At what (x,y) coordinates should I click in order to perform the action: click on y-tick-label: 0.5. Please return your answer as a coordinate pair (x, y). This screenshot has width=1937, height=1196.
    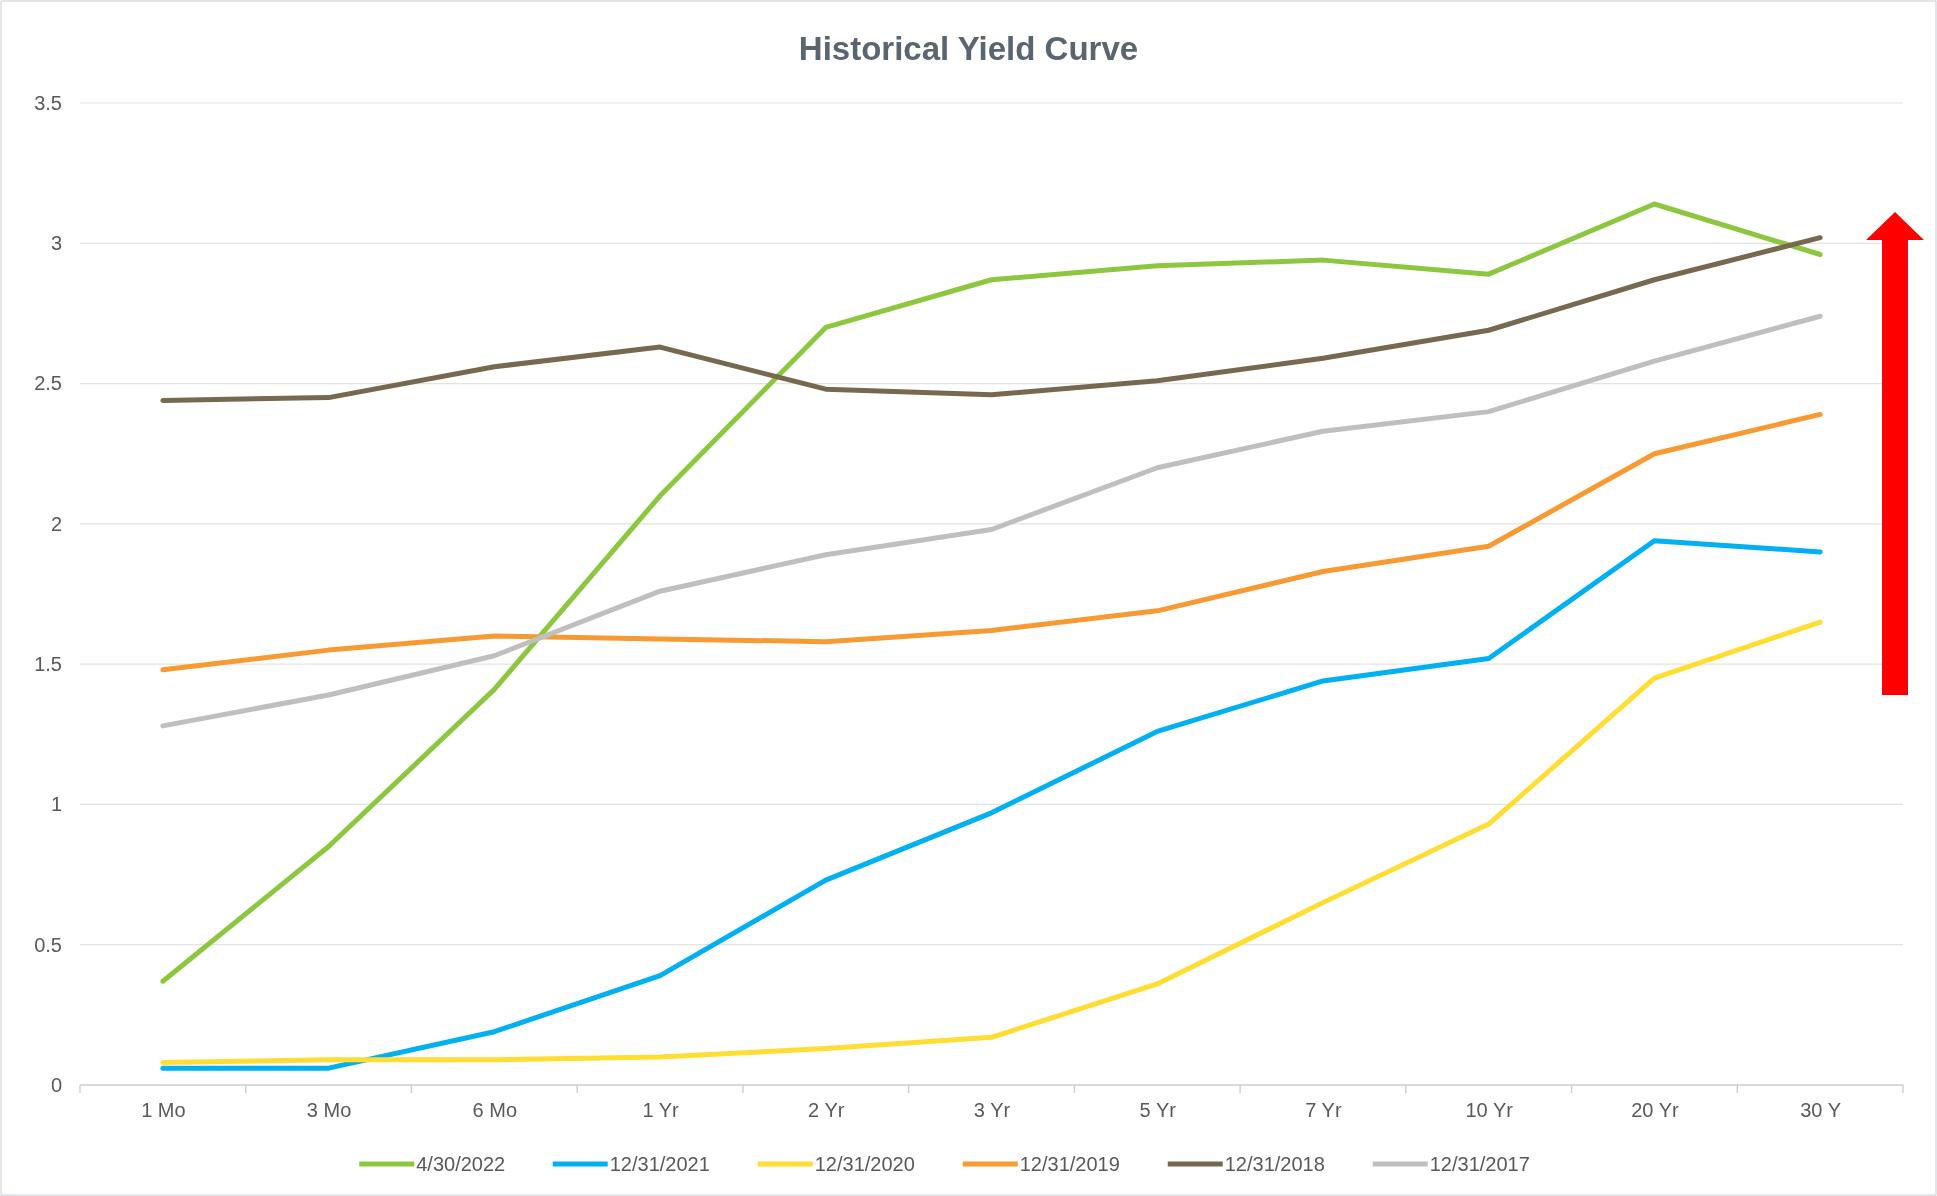
    Looking at the image, I should click on (48, 944).